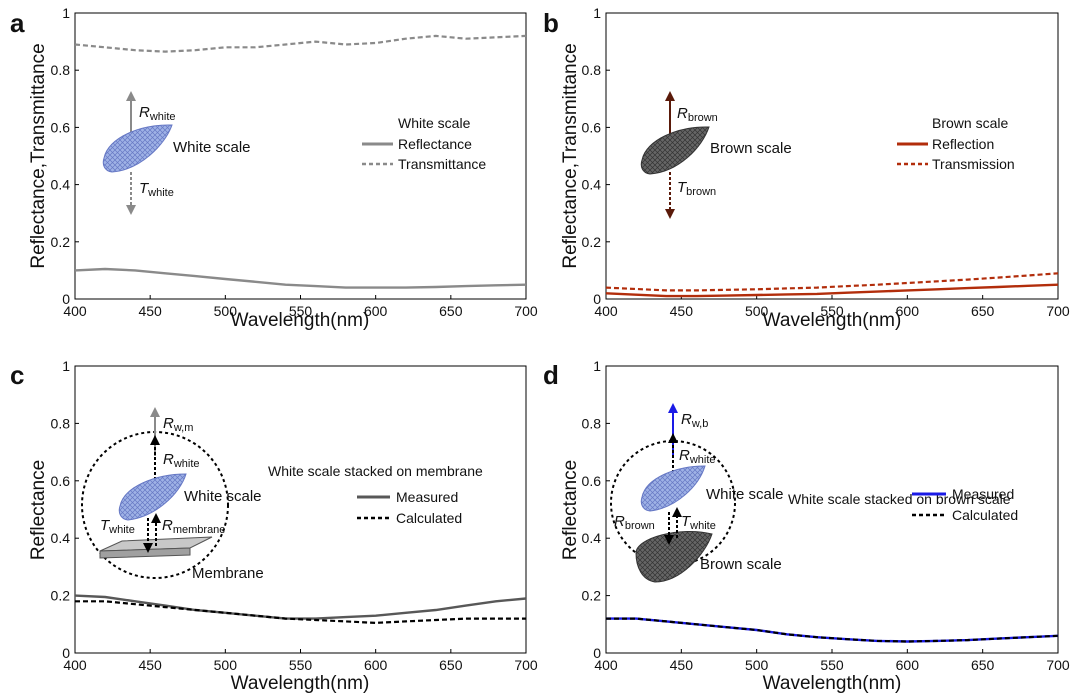  What do you see at coordinates (696, 188) in the screenshot?
I see `t-brown-annotation: Tbrown` at bounding box center [696, 188].